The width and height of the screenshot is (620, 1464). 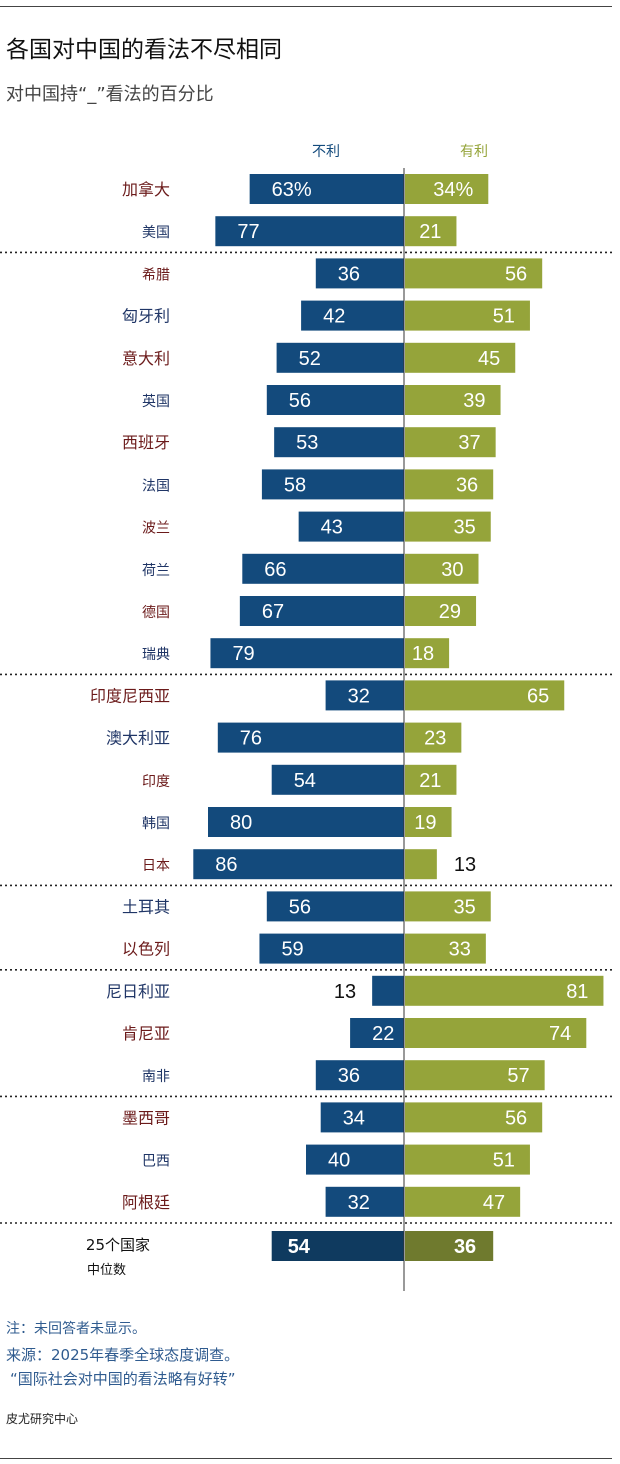 What do you see at coordinates (156, 1077) in the screenshot?
I see `country-label: 南非` at bounding box center [156, 1077].